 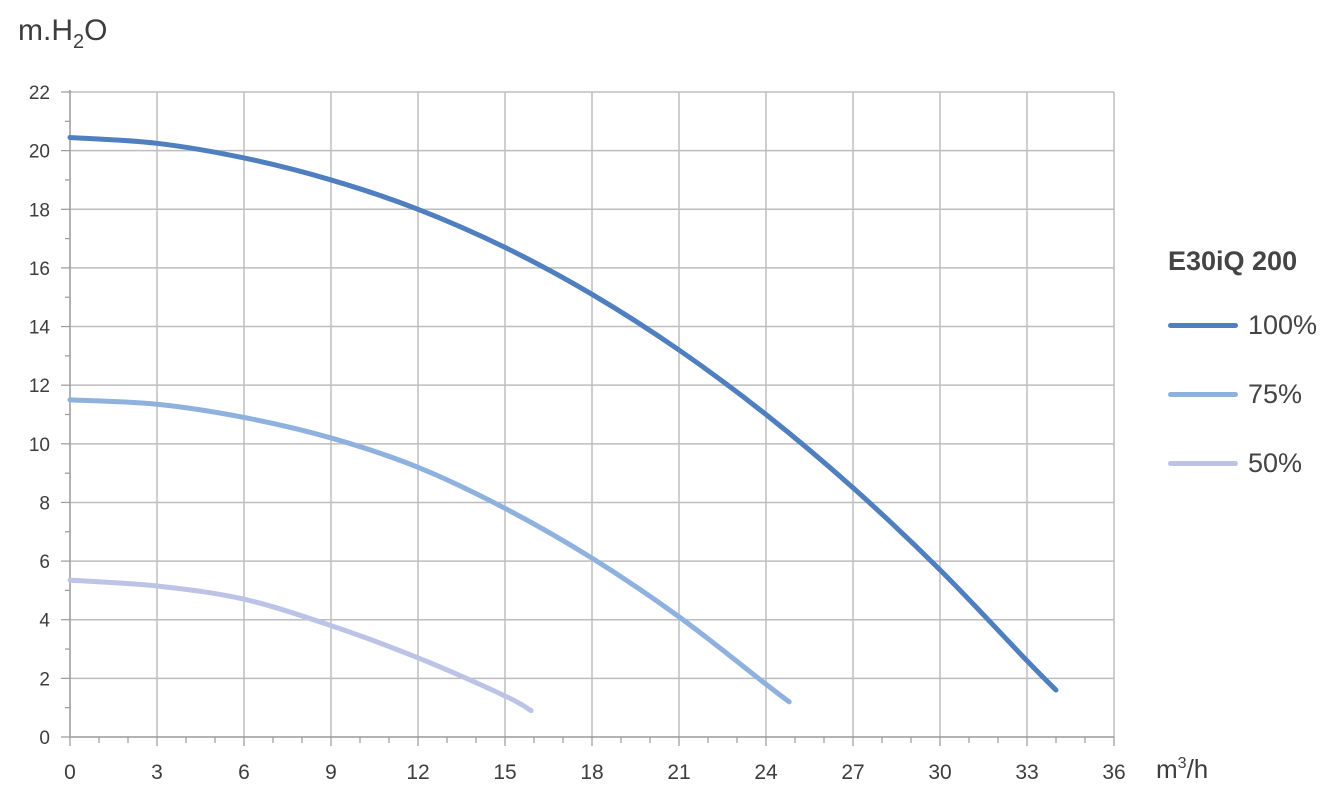 What do you see at coordinates (678, 772) in the screenshot?
I see `x-tick-label: 21` at bounding box center [678, 772].